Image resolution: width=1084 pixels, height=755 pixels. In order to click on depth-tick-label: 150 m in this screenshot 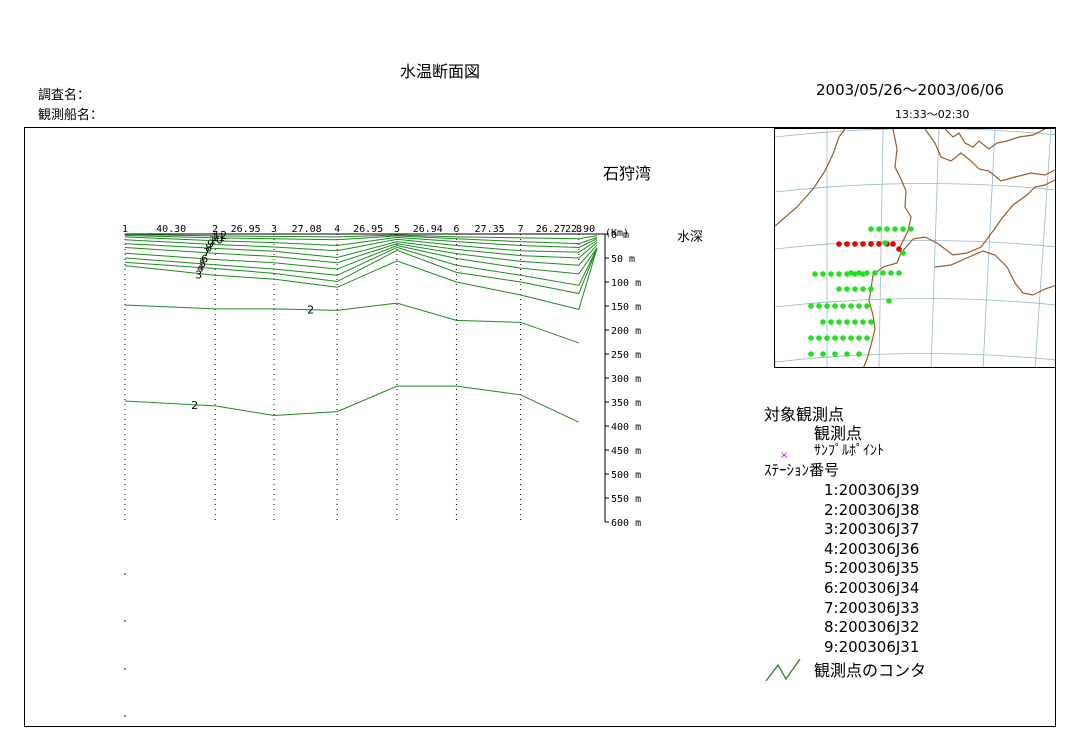, I will do `click(626, 307)`.